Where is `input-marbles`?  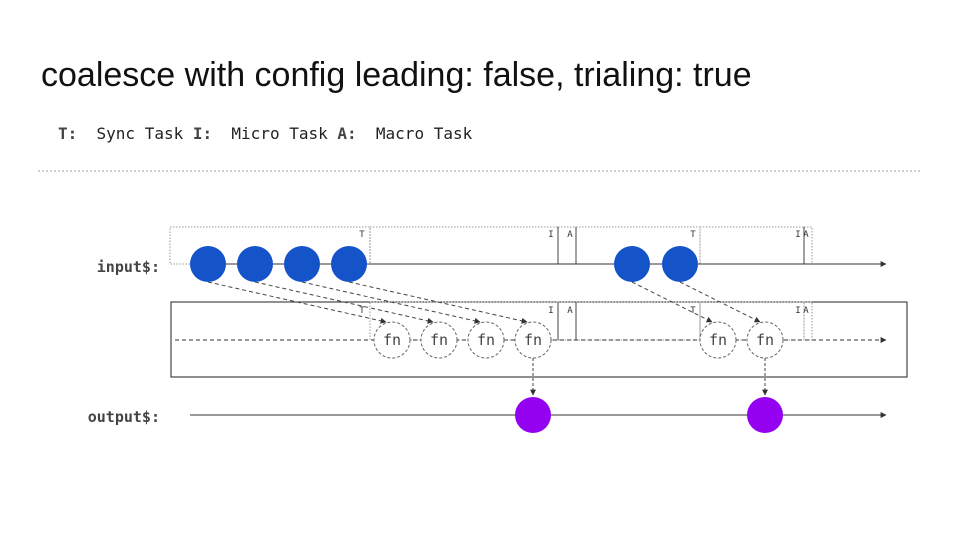 input-marbles is located at coordinates (444, 264).